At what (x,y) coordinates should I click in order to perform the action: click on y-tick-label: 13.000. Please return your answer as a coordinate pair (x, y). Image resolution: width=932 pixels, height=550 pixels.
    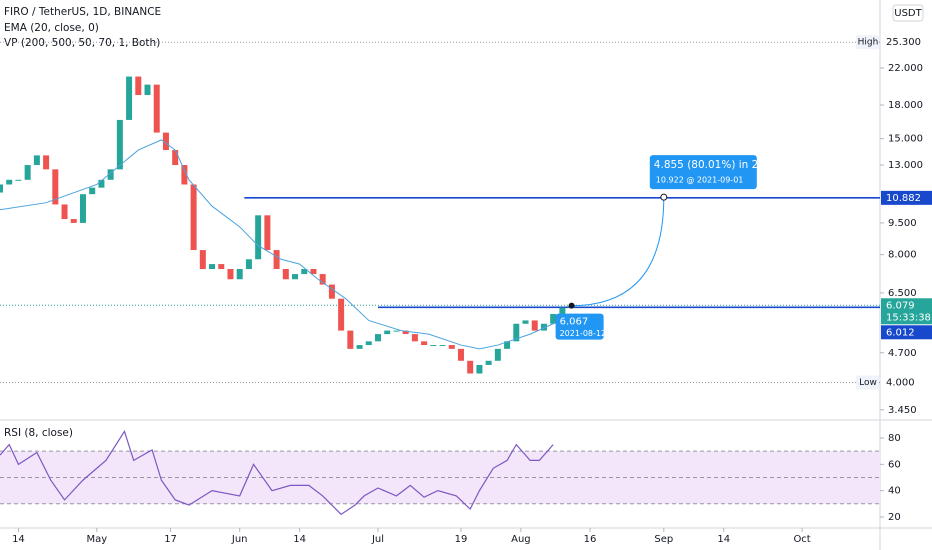
    Looking at the image, I should click on (905, 165).